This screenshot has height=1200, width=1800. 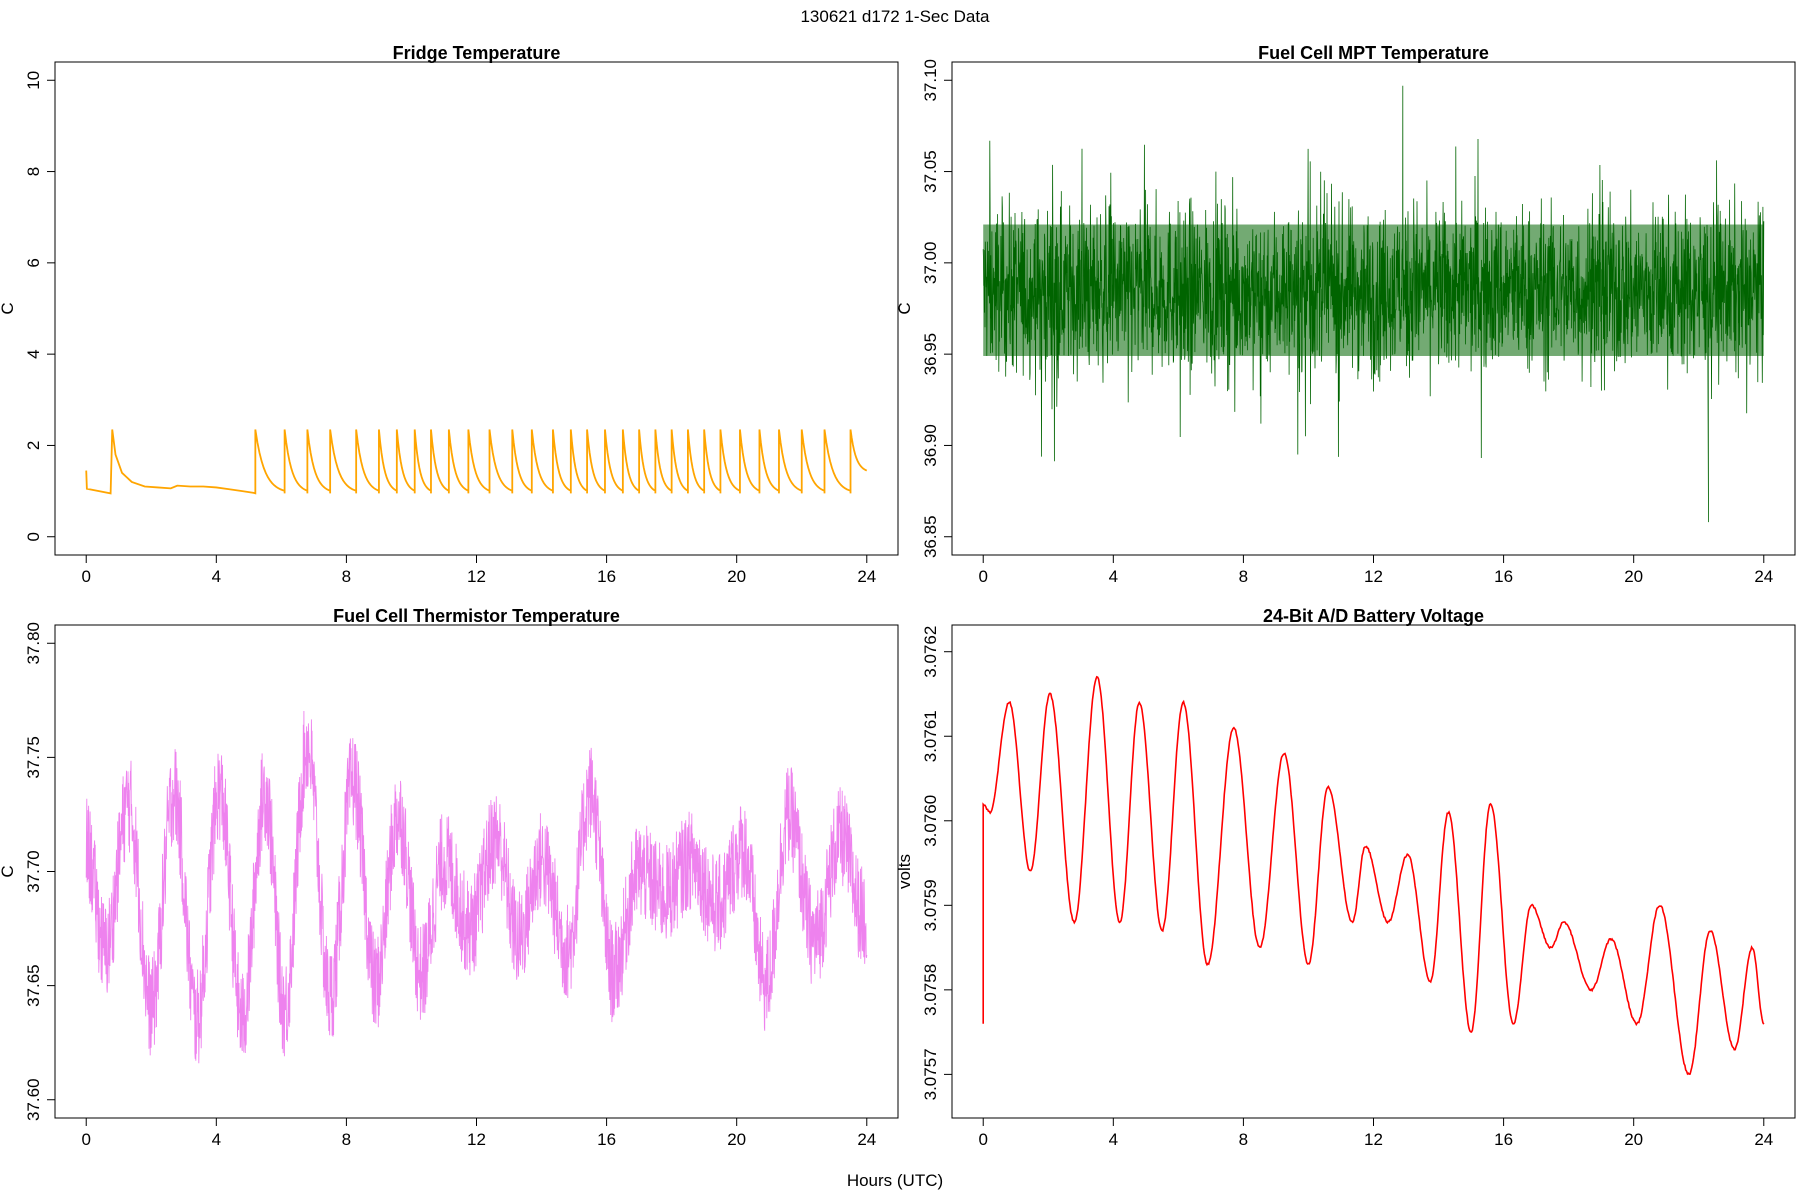 What do you see at coordinates (895, 1180) in the screenshot?
I see `figure-xlabel: Hours (UTC)` at bounding box center [895, 1180].